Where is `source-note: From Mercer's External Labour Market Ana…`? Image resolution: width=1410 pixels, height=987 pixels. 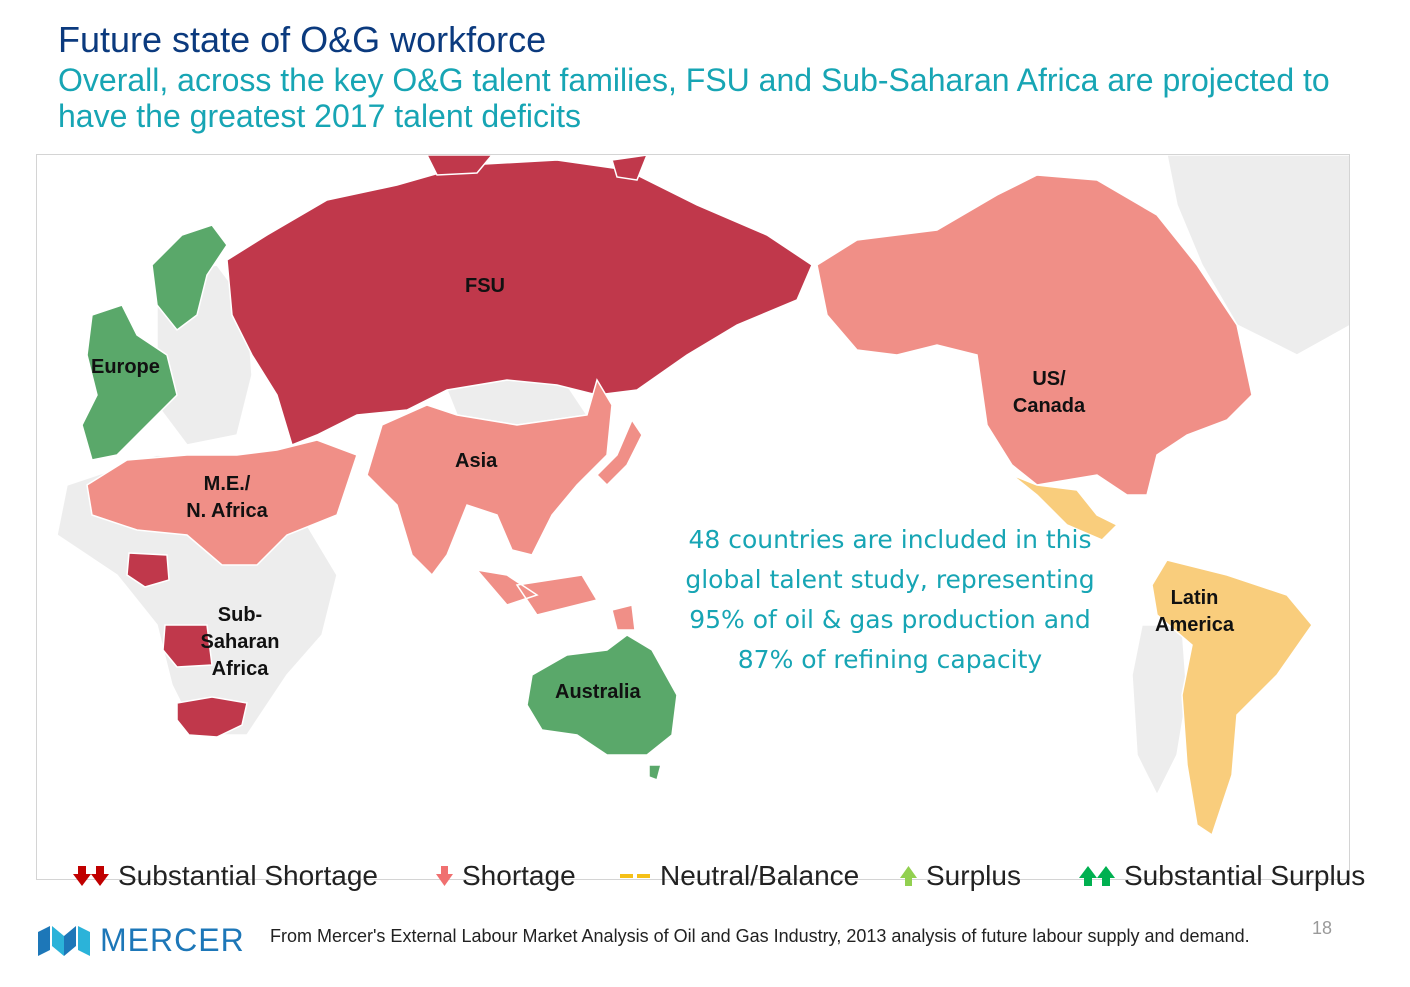 source-note: From Mercer's External Labour Market Ana… is located at coordinates (760, 936).